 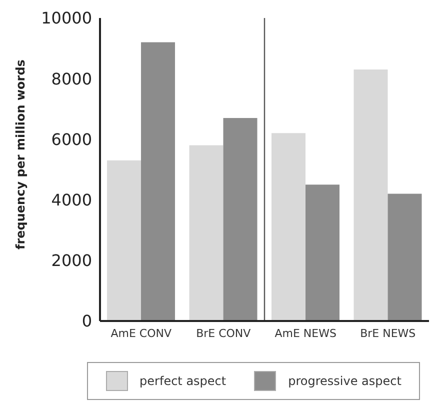 I want to click on x-tick-label: AmE NEWS, so click(x=305, y=333).